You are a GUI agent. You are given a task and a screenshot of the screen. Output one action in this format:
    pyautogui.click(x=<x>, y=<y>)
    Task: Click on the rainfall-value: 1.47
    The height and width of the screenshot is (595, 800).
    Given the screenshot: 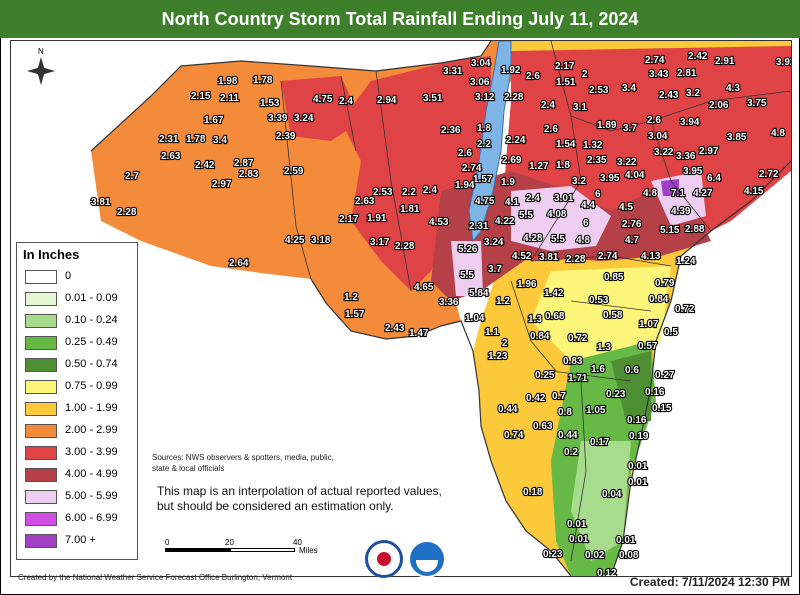 What is the action you would take?
    pyautogui.click(x=419, y=333)
    